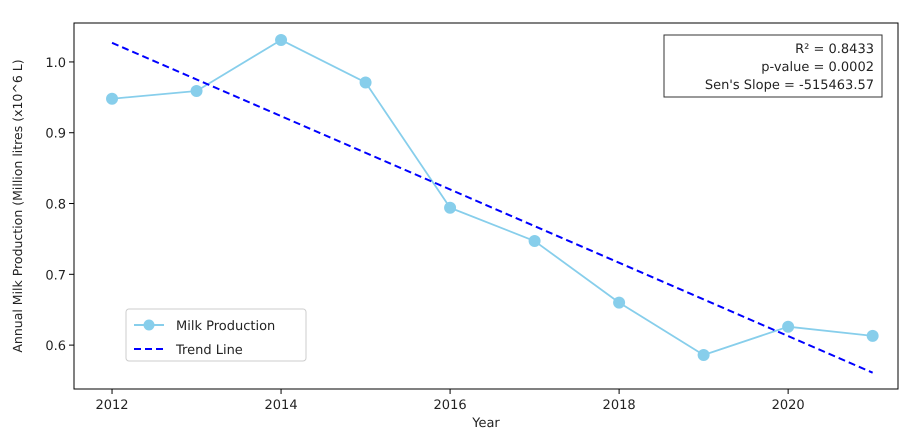 The width and height of the screenshot is (912, 439). Describe the element at coordinates (55, 276) in the screenshot. I see `y-tick-label: 0.7` at that location.